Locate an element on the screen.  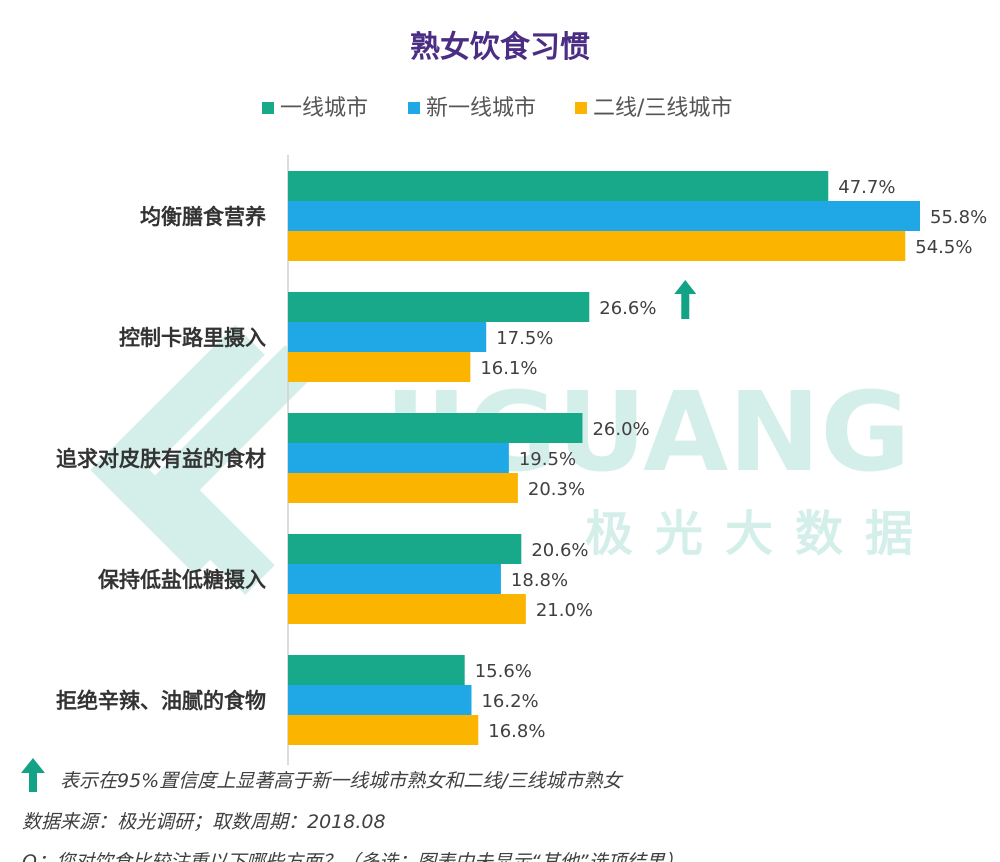
significance-markers is located at coordinates (685, 299).